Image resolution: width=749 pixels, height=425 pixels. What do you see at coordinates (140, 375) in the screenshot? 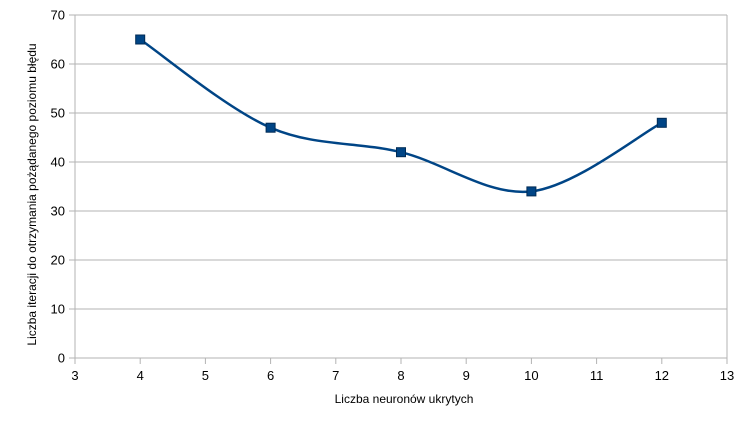
I see `x-tick-label-4: 4` at bounding box center [140, 375].